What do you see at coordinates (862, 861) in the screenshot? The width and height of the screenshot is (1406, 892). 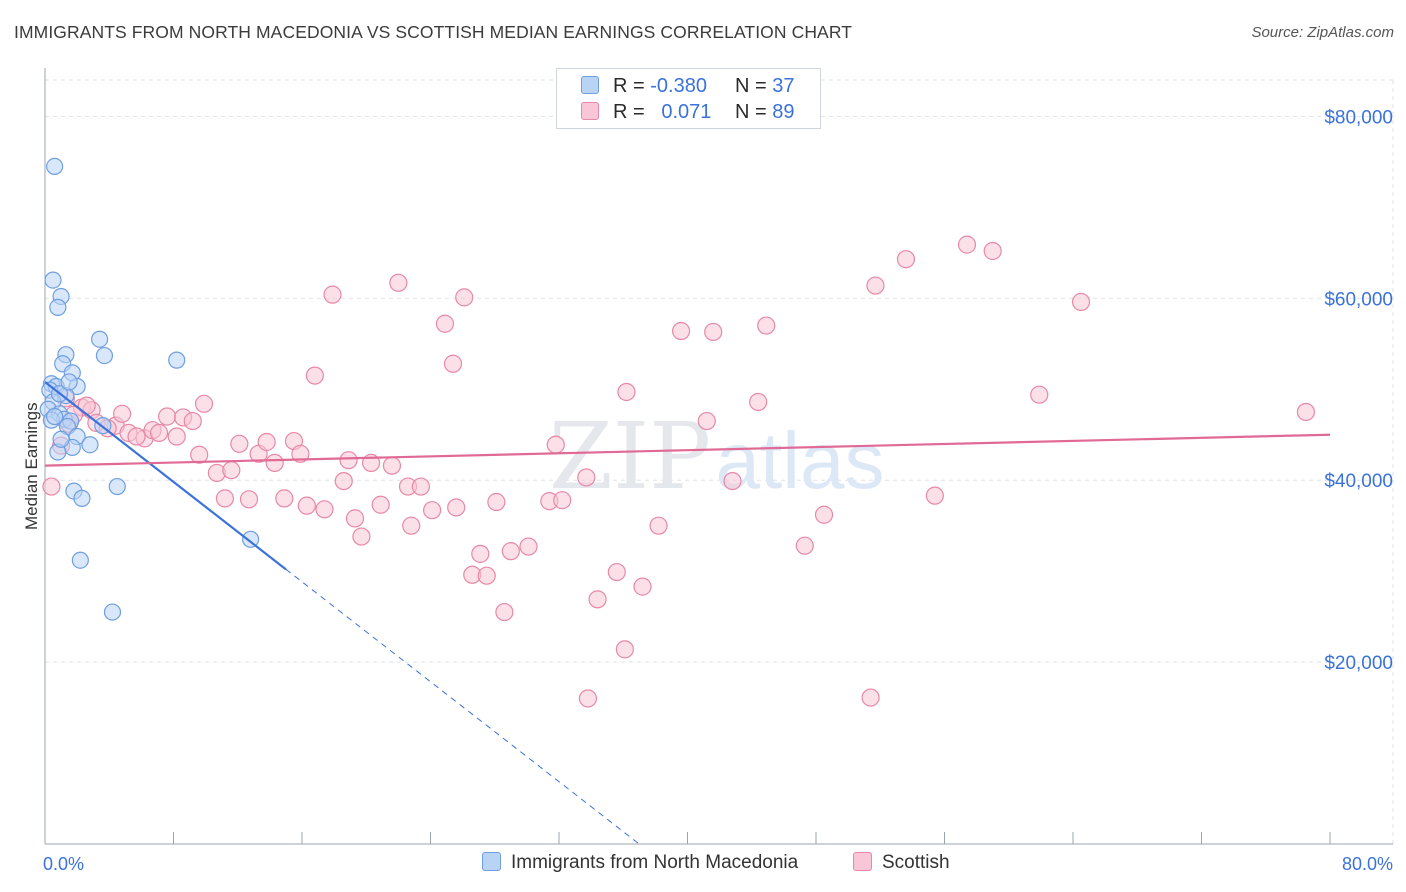 I see `legend-swatch-pink` at bounding box center [862, 861].